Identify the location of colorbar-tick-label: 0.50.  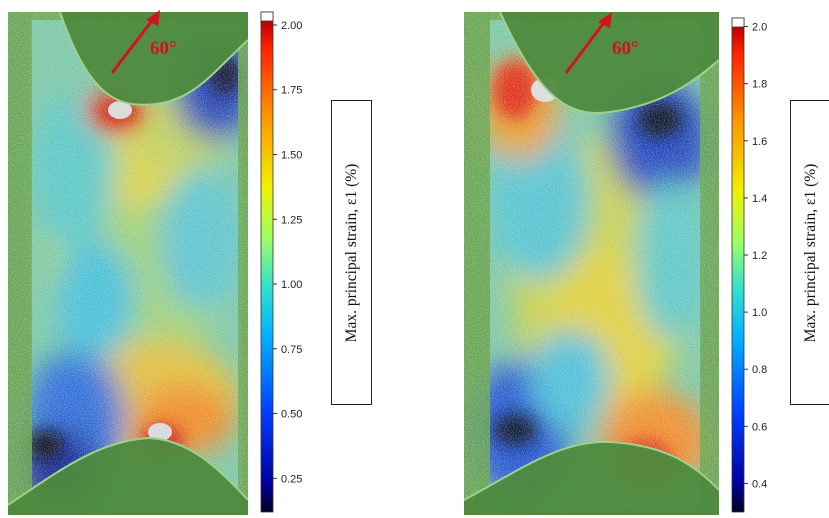
(291, 415).